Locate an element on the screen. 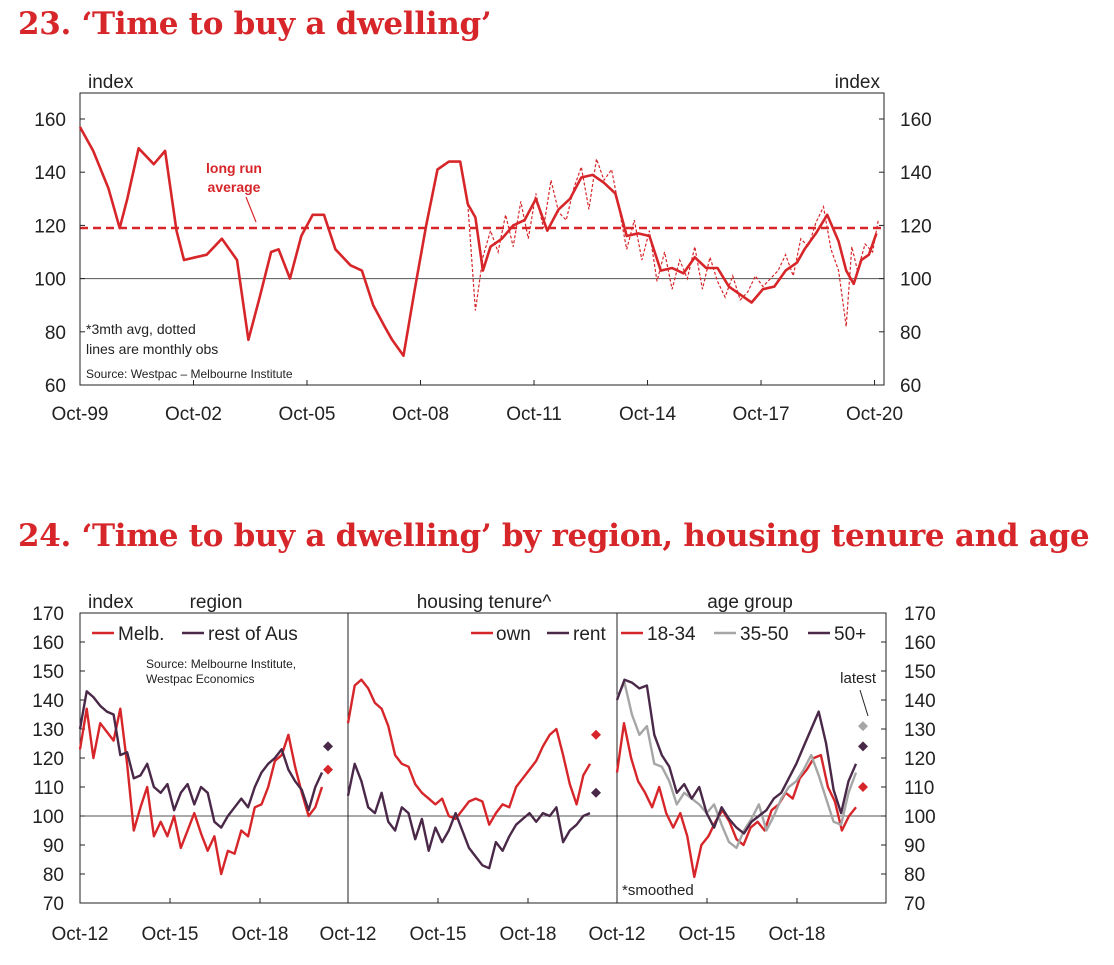  panel-title: region is located at coordinates (216, 602).